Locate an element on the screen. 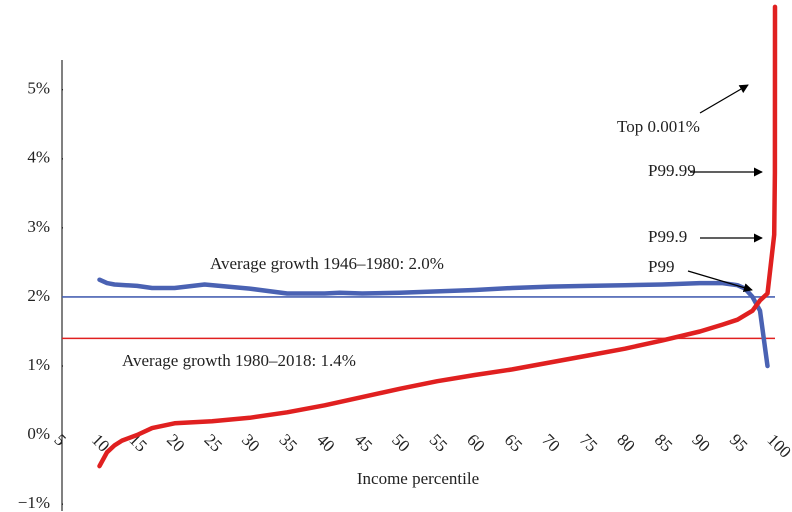  x-tick-label: 100 is located at coordinates (777, 445).